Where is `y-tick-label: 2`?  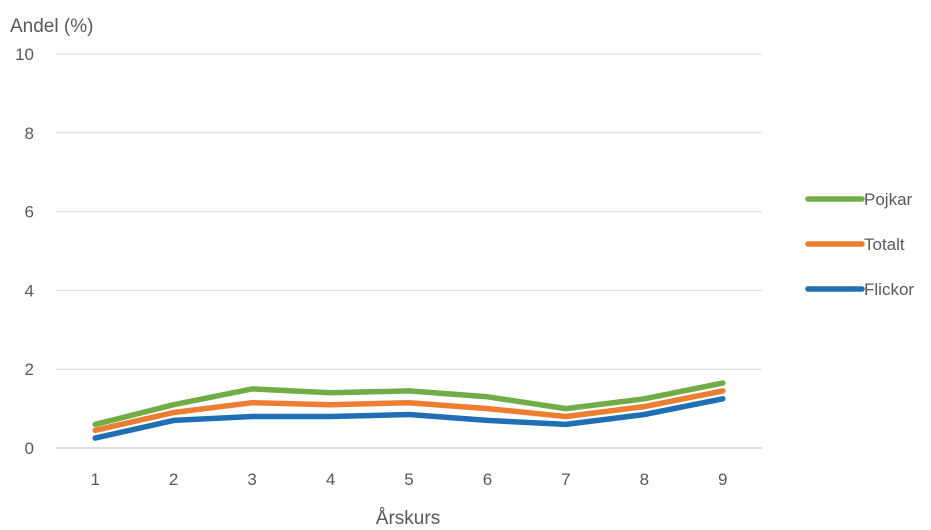
y-tick-label: 2 is located at coordinates (29, 369).